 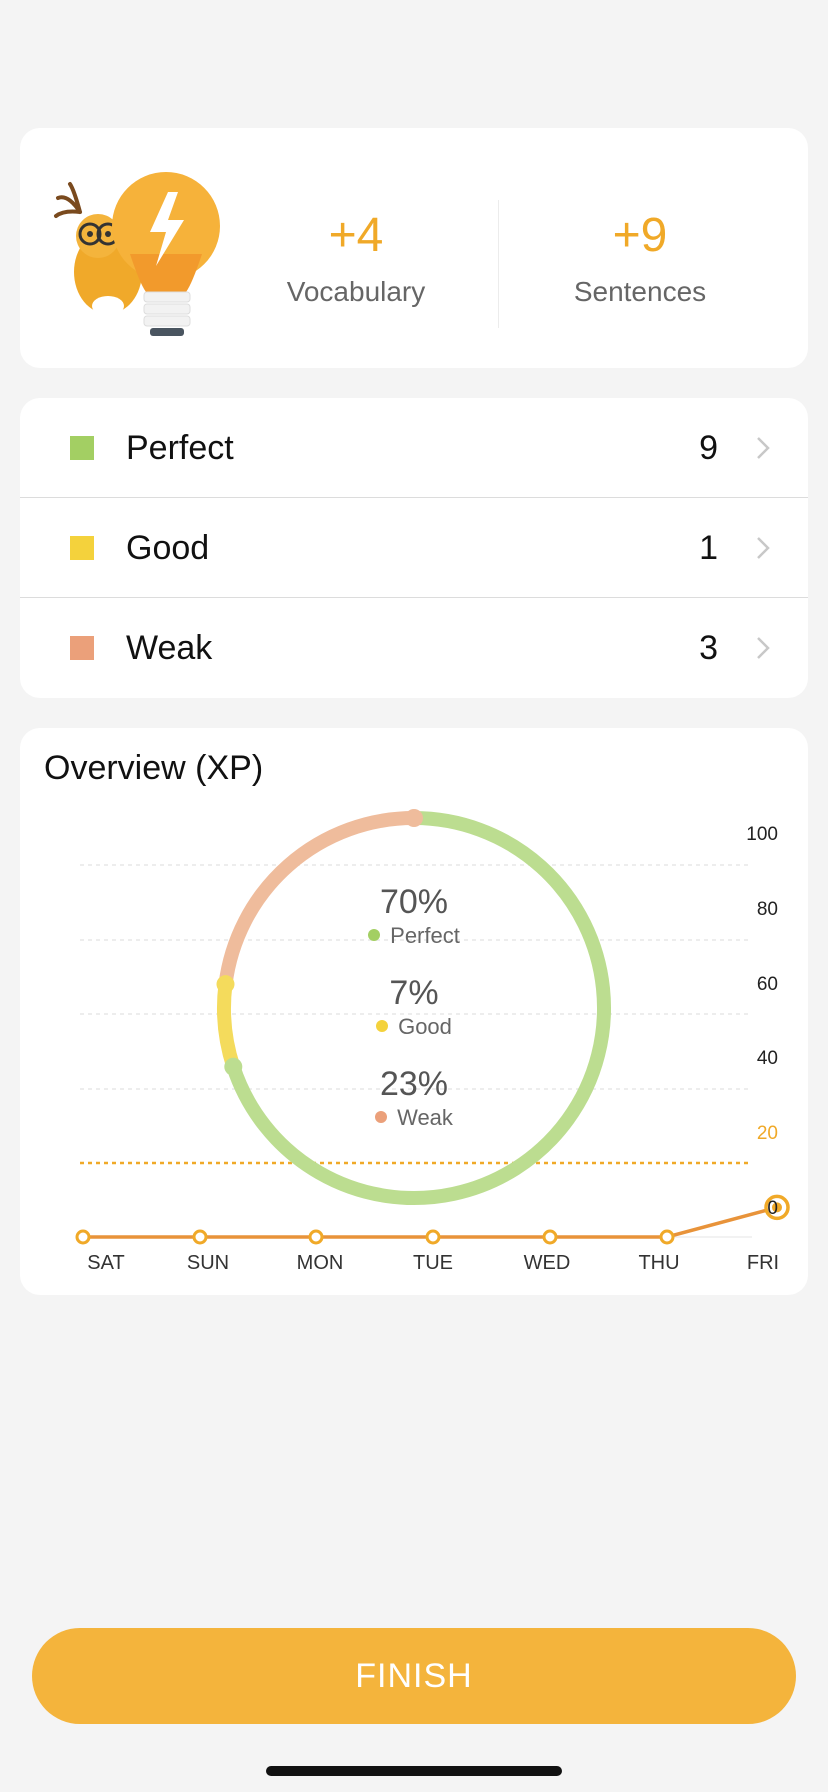 I want to click on score-count: 9, so click(x=708, y=448).